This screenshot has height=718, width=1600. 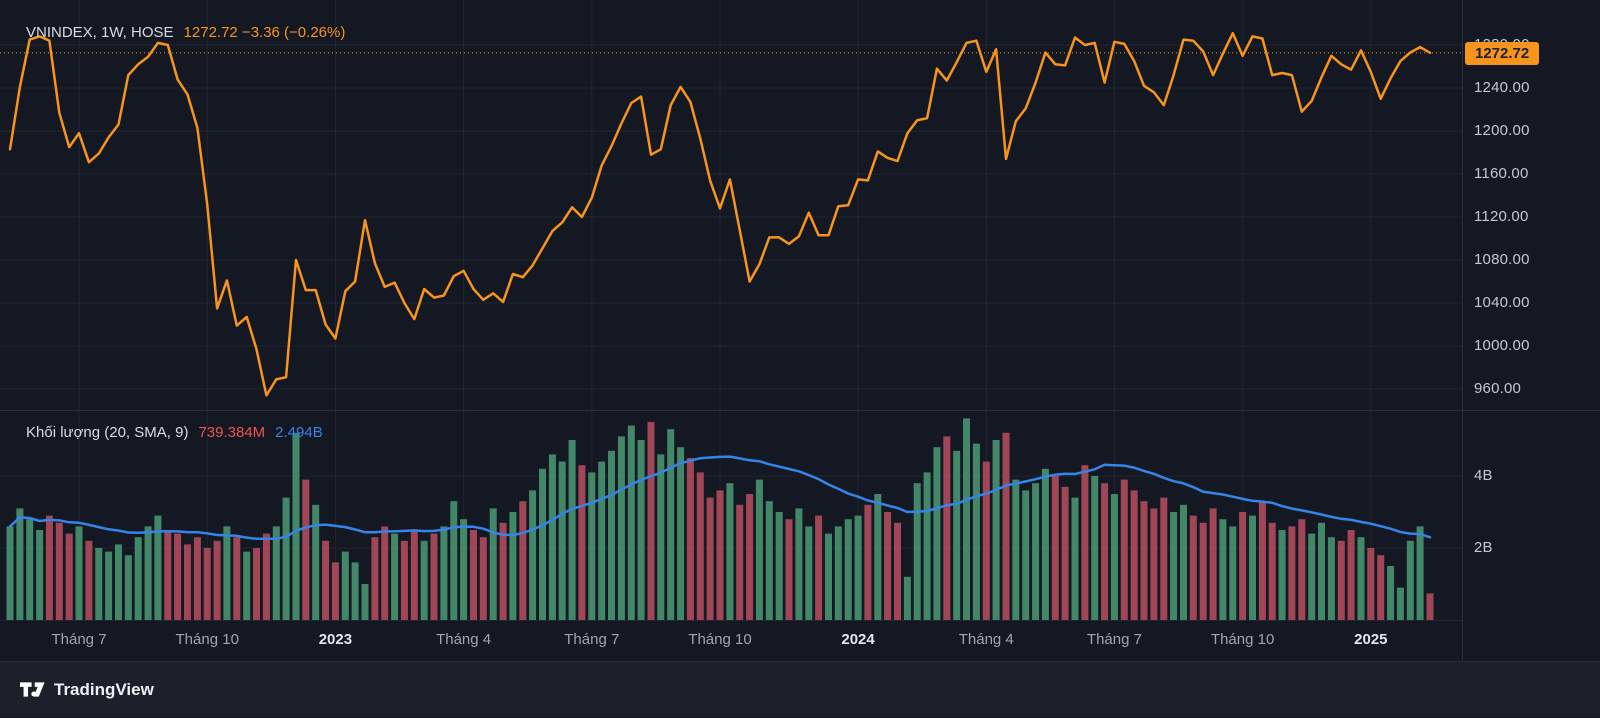 What do you see at coordinates (264, 32) in the screenshot?
I see `price-summary: 1272.72 −3.36 (−0.26%)` at bounding box center [264, 32].